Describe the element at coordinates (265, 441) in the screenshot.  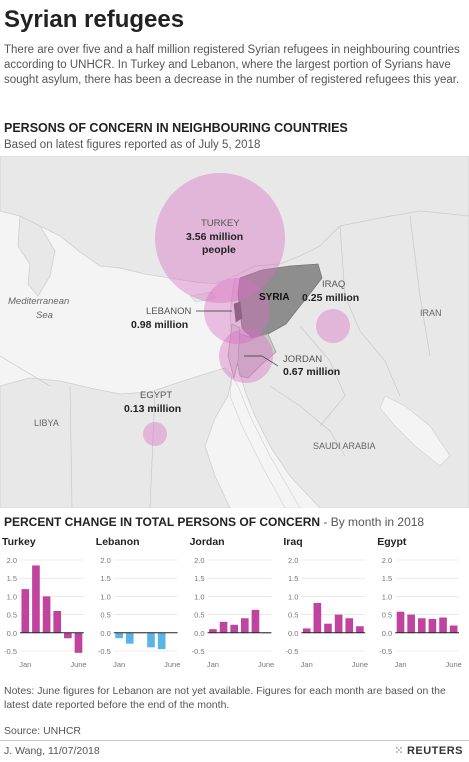
I see `red-sea` at that location.